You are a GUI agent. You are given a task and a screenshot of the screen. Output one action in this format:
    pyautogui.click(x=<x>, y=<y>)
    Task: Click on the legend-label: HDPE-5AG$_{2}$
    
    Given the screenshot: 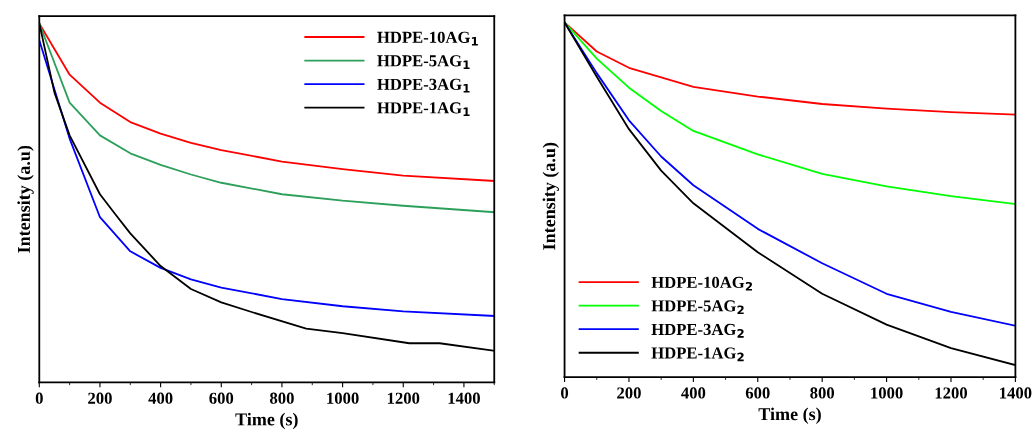 What is the action you would take?
    pyautogui.click(x=697, y=307)
    